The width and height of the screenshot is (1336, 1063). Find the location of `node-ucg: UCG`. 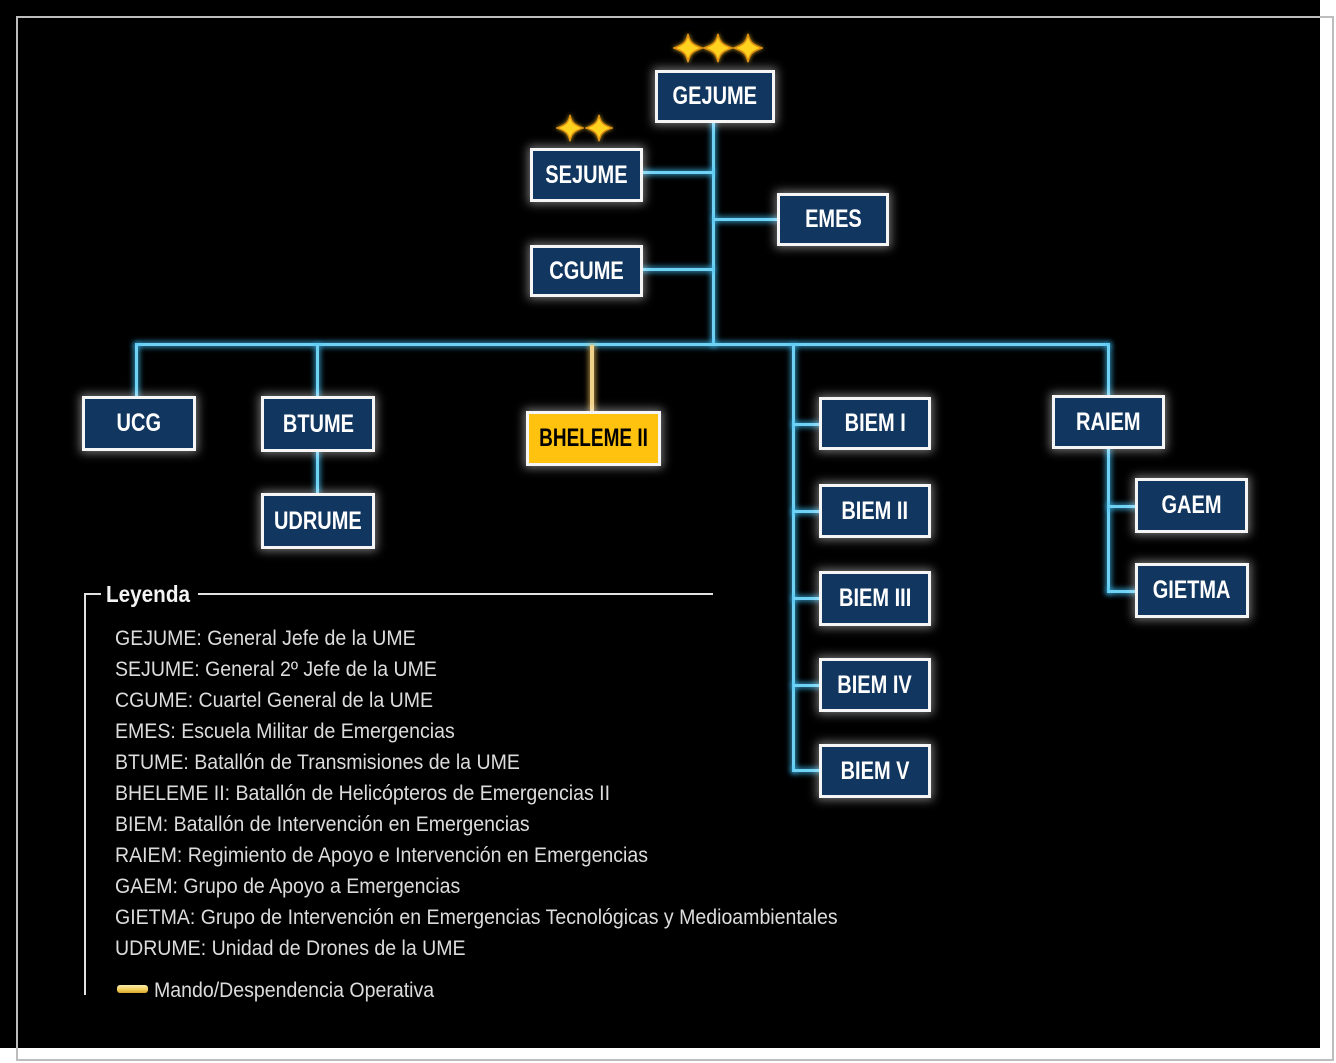

node-ucg: UCG is located at coordinates (139, 423).